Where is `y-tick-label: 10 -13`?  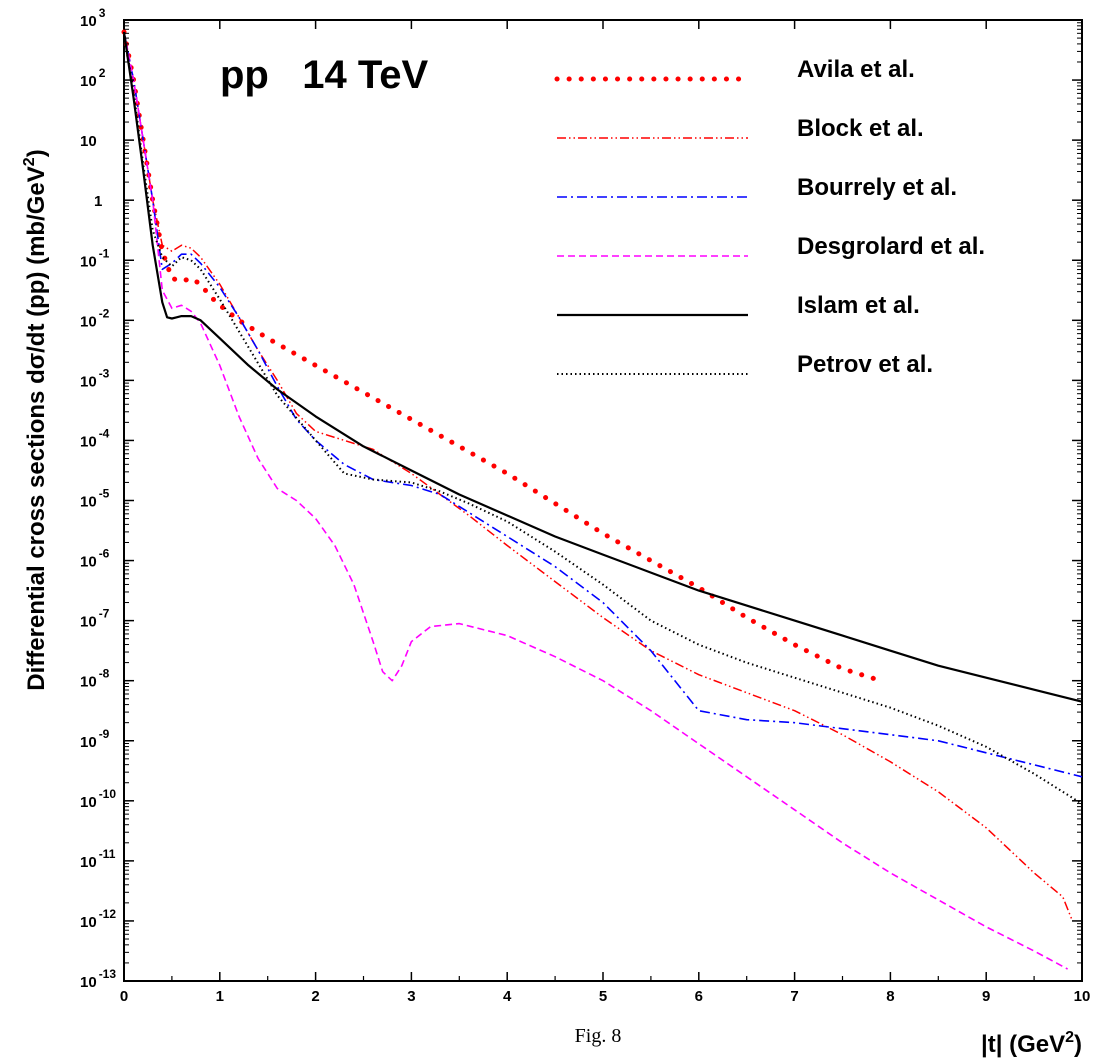
y-tick-label: 10 -13 is located at coordinates (98, 979).